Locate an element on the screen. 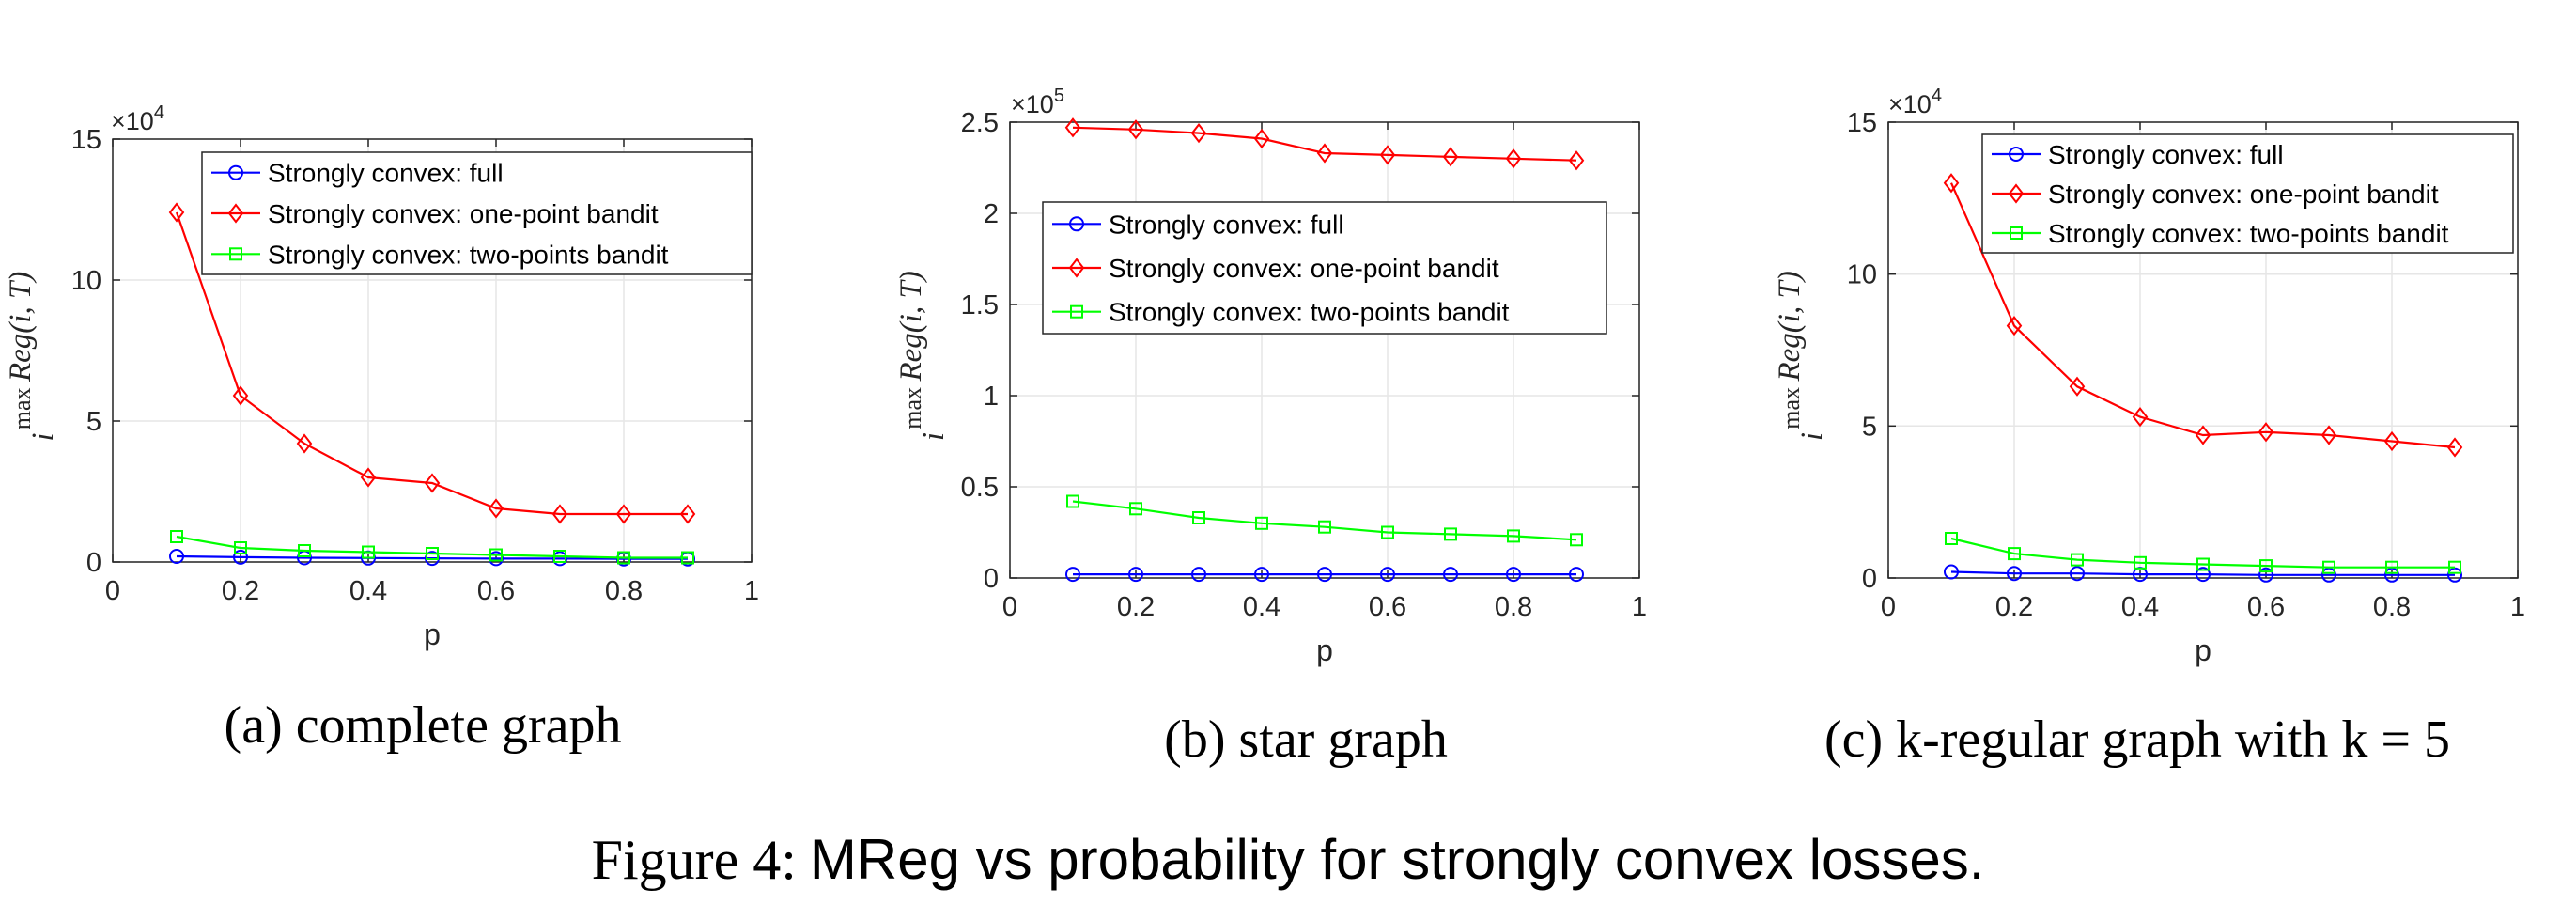 The width and height of the screenshot is (2576, 921). series-two_points is located at coordinates (1325, 520).